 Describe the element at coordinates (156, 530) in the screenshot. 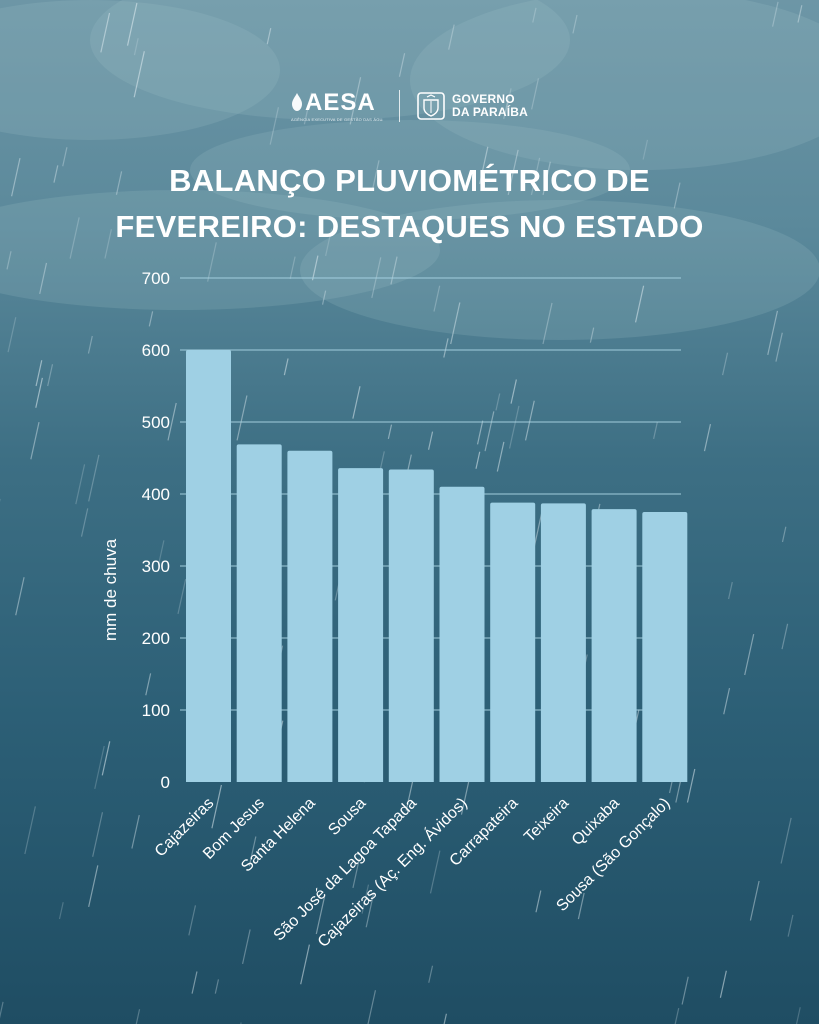

I see `y-axis-ticks: 0 100 200 300 400 500 600 700` at that location.